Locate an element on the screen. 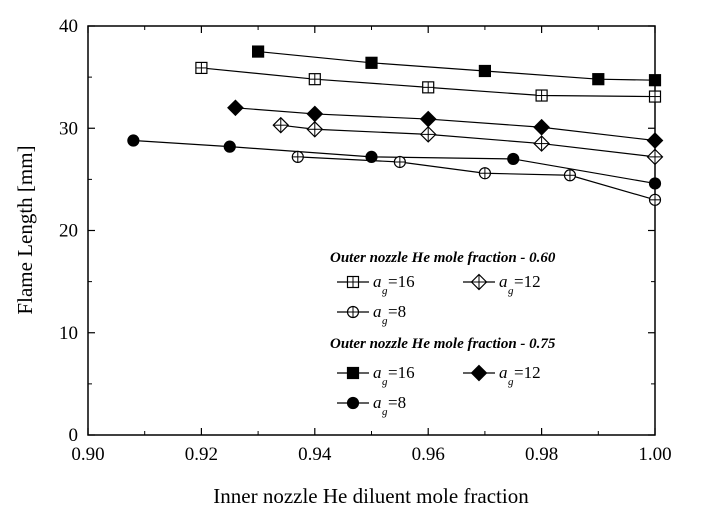 The height and width of the screenshot is (520, 726). data-point-s4-p4 is located at coordinates (655, 140).